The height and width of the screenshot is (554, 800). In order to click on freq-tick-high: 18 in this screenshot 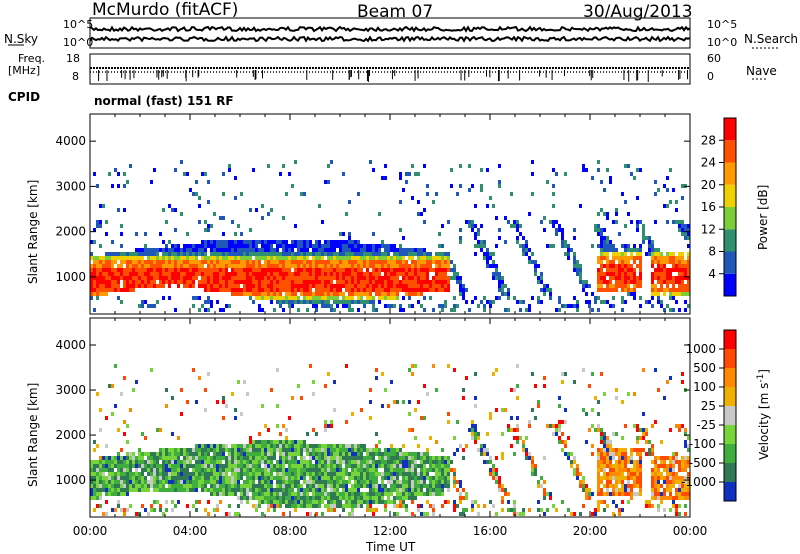, I will do `click(73, 58)`.